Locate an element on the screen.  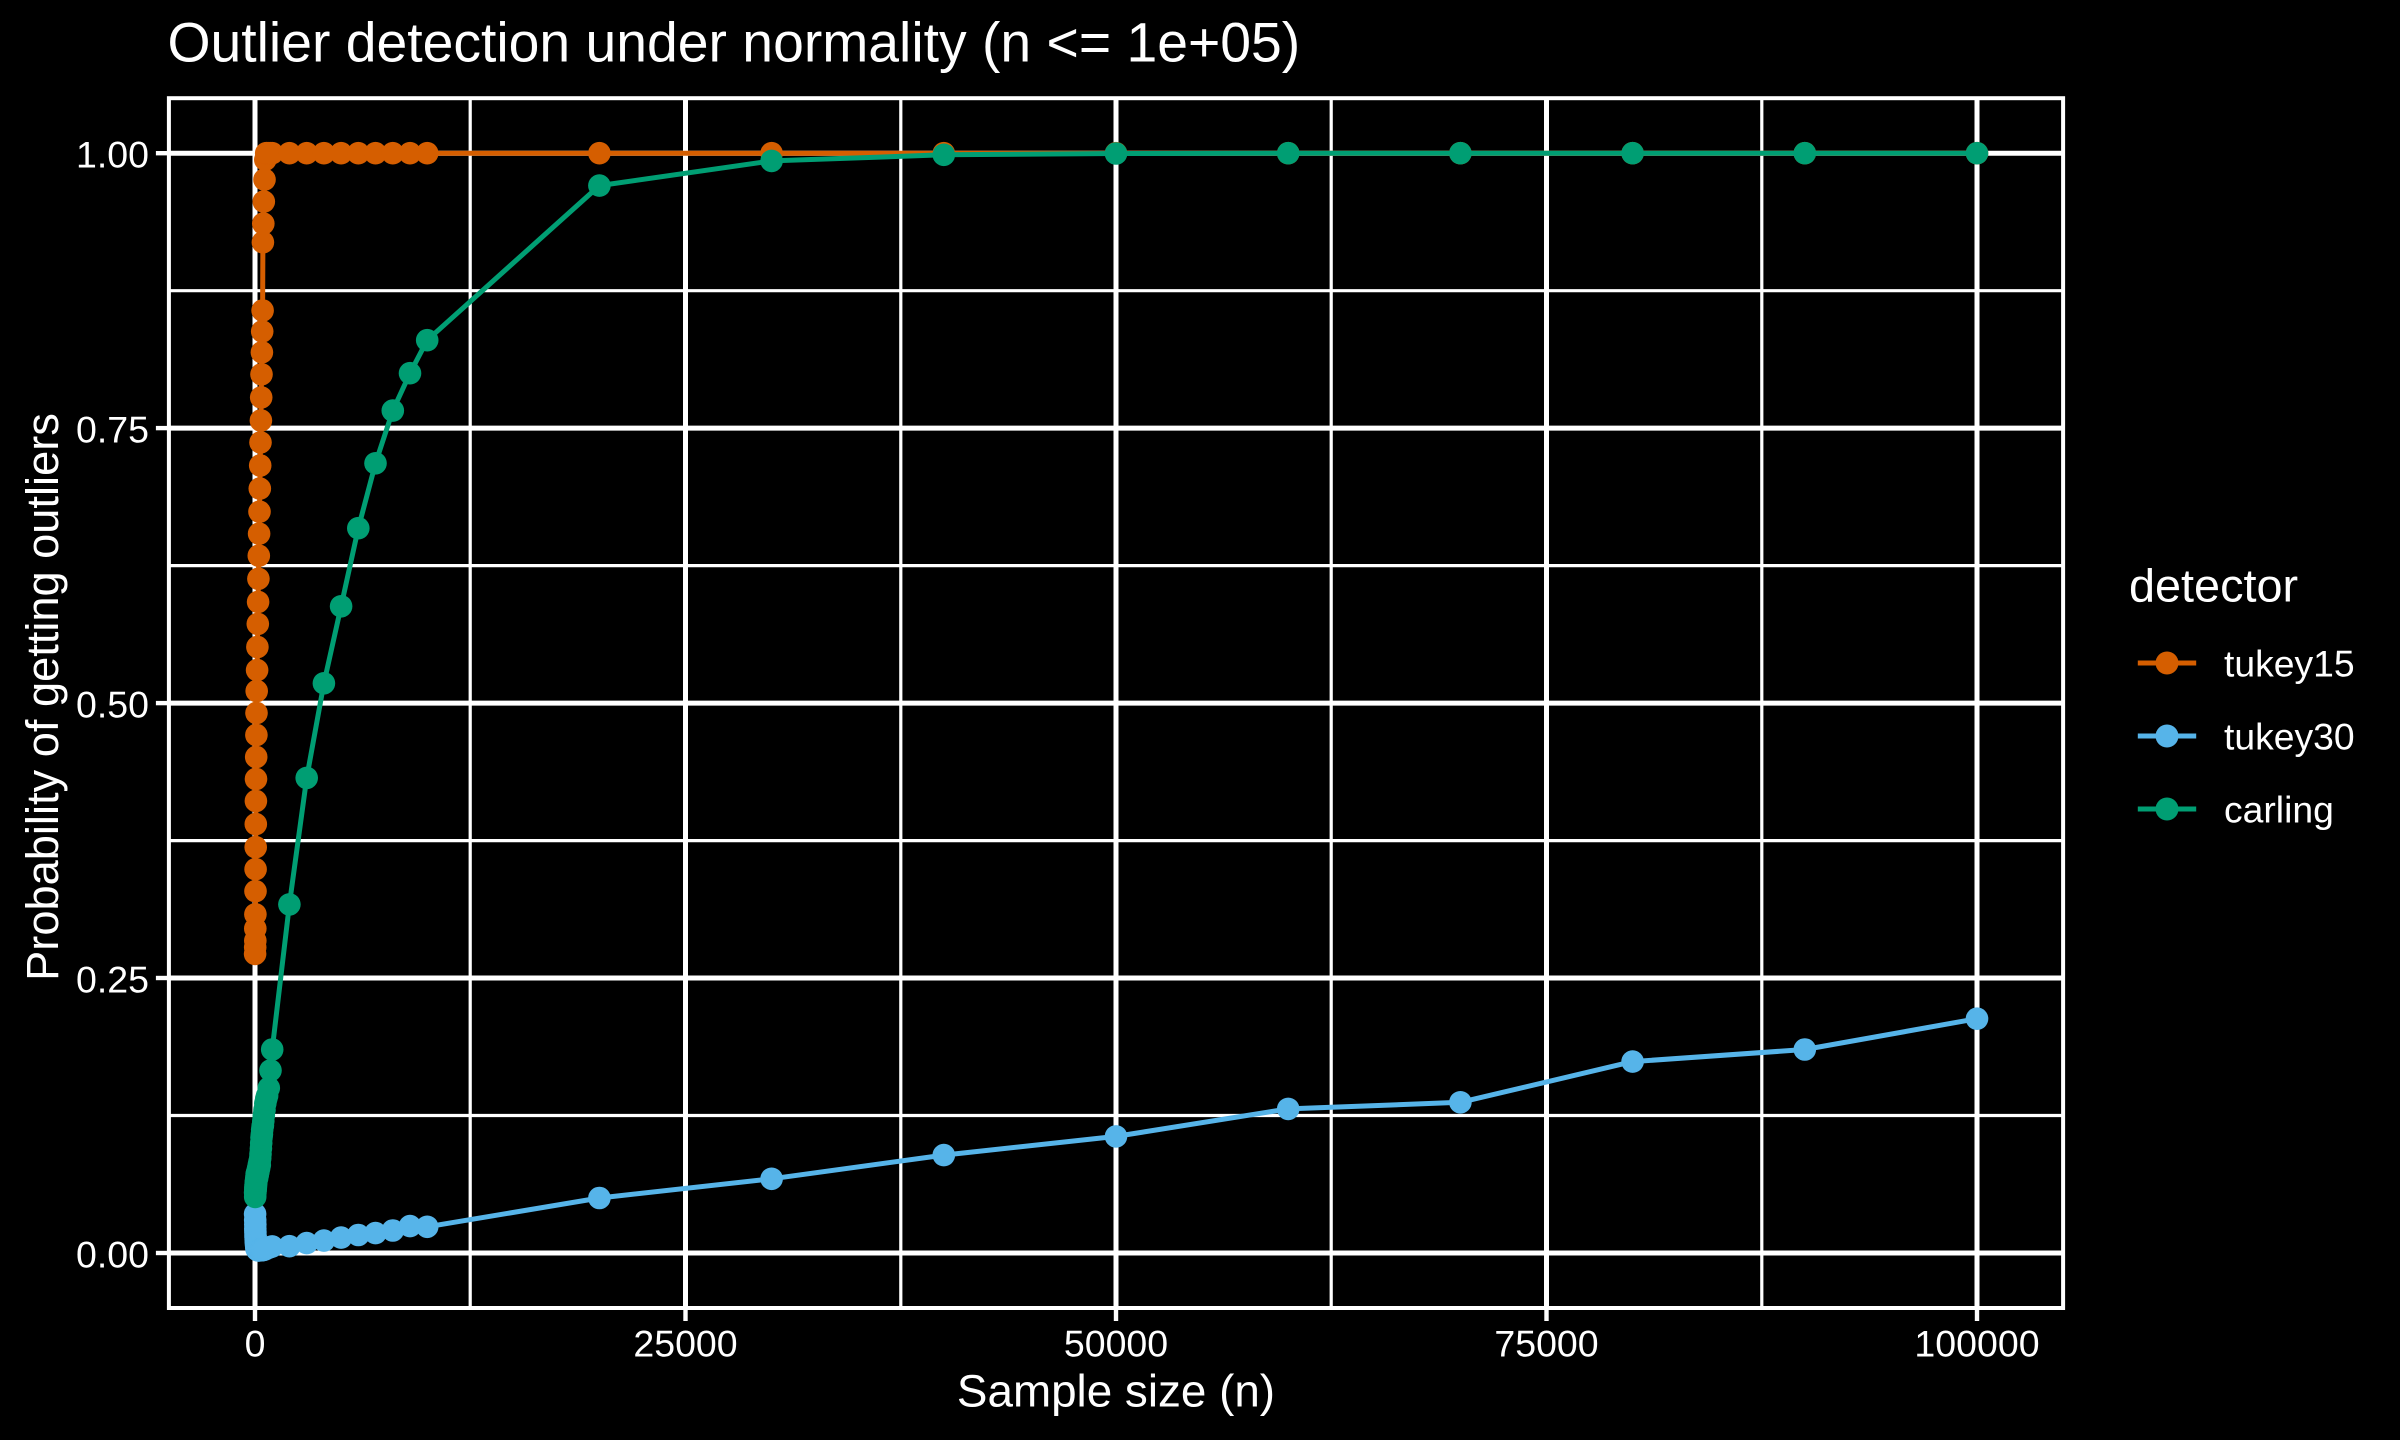
svg-text: tukey15 is located at coordinates (2289, 664).